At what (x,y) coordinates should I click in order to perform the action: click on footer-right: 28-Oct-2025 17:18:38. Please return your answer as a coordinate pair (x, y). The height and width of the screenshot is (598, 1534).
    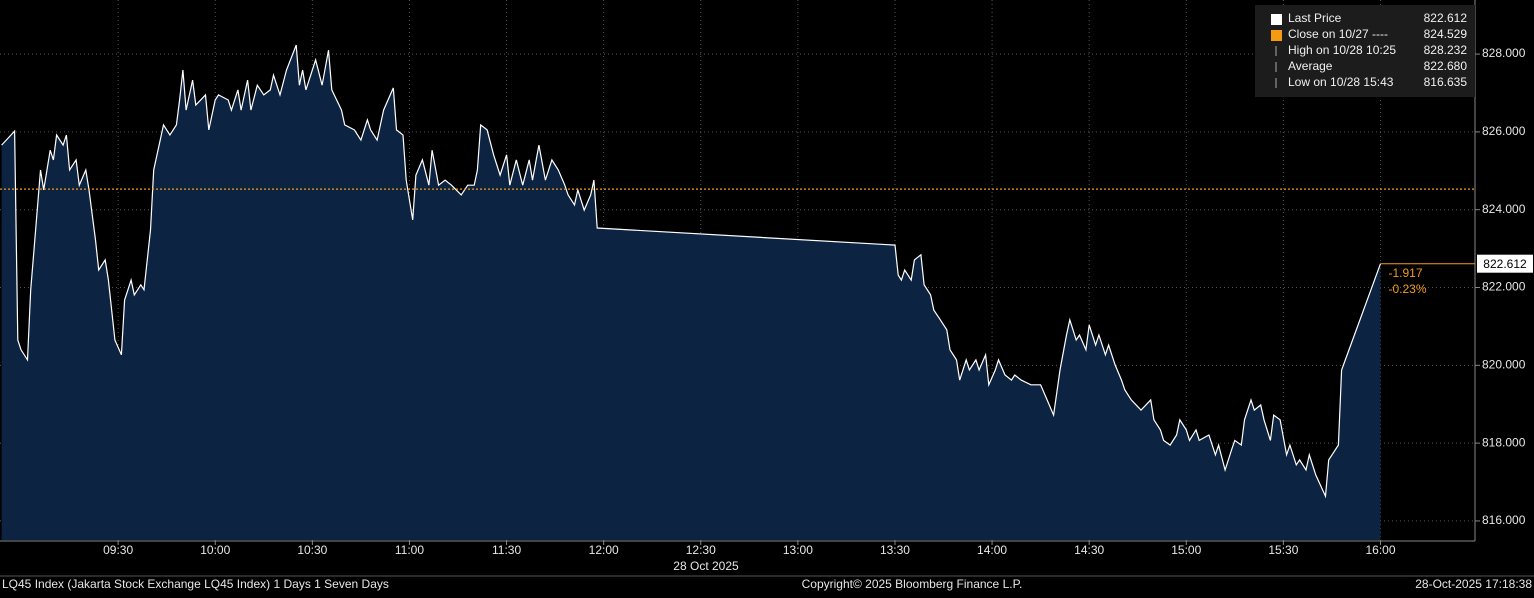
    Looking at the image, I should click on (1473, 584).